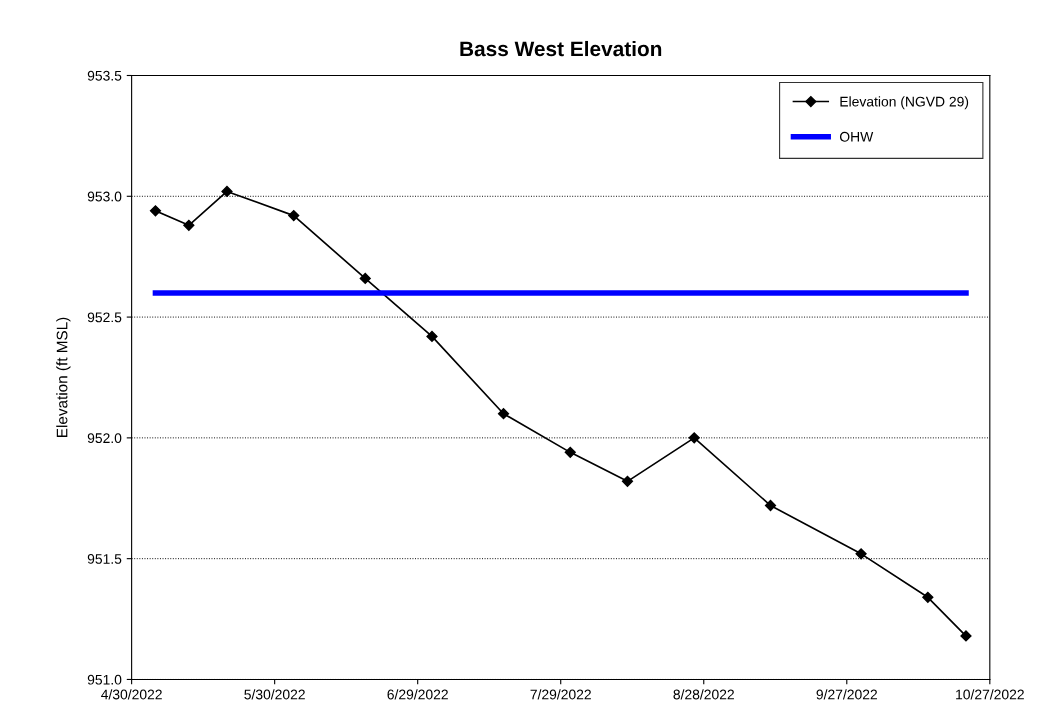 Image resolution: width=1053 pixels, height=719 pixels. Describe the element at coordinates (274, 694) in the screenshot. I see `x-tick-label: 5/30/2022` at that location.